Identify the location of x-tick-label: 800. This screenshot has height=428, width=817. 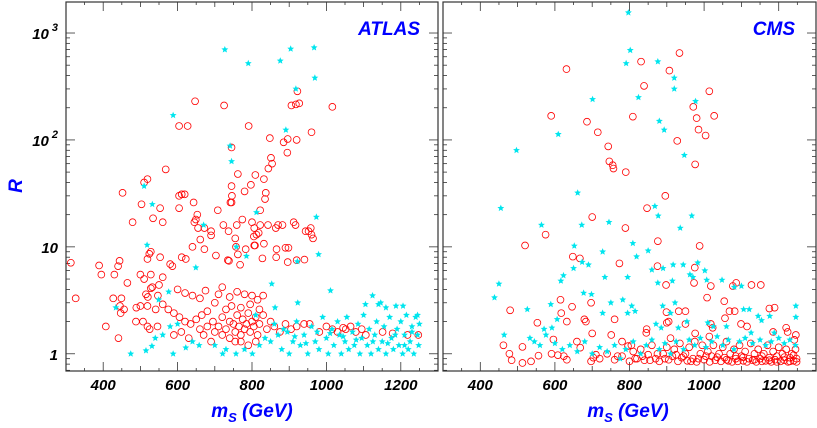
(252, 385).